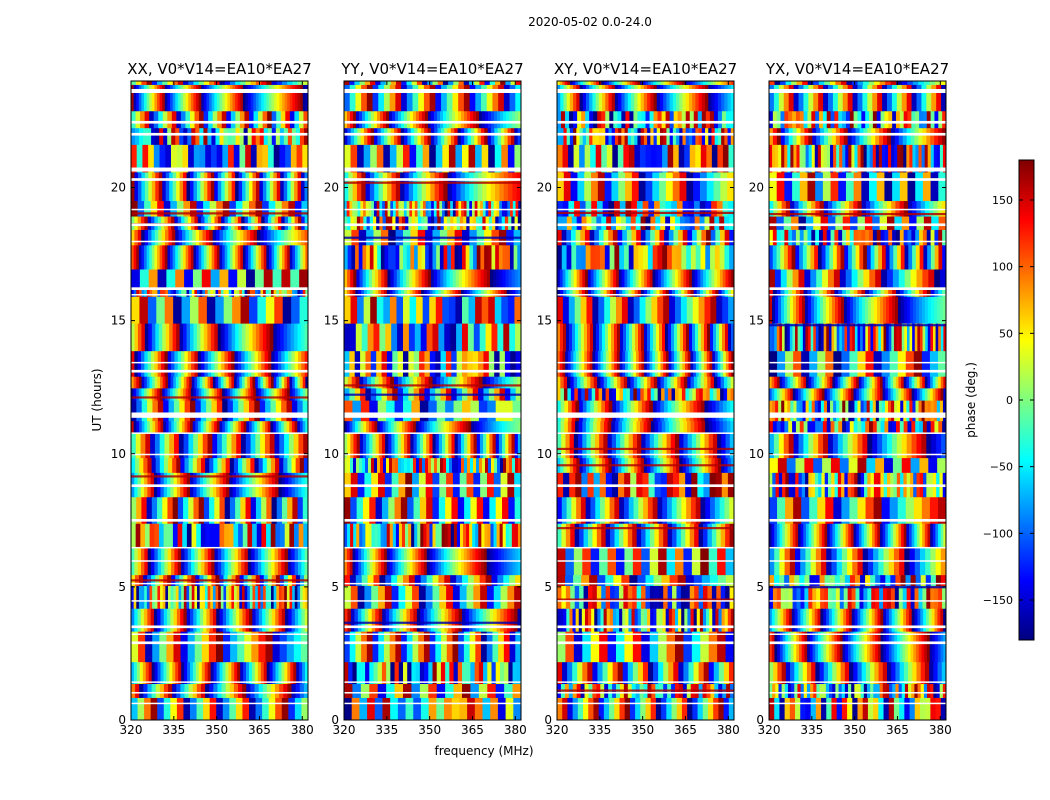 This screenshot has height=800, width=1050. Describe the element at coordinates (857, 69) in the screenshot. I see `panel-title: YX, V0*V14=EA10*EA27` at that location.